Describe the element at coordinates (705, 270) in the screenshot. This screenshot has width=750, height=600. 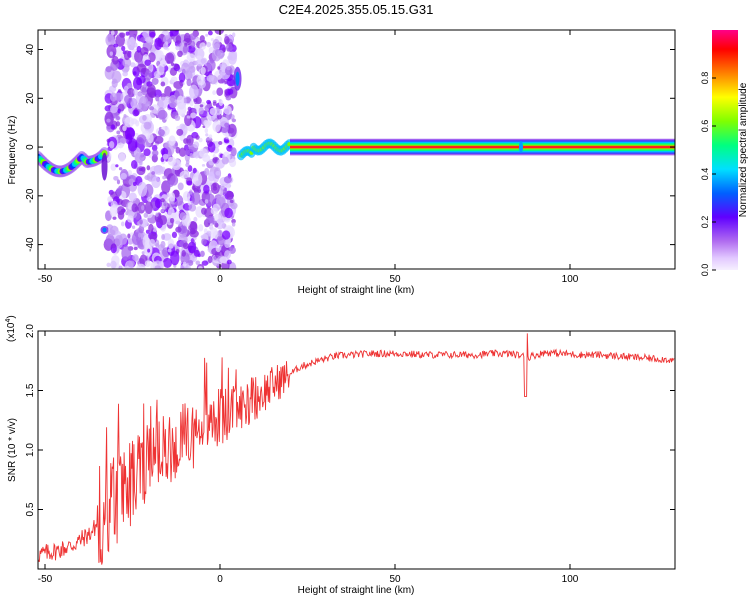
I see `colorbar-tick-label: 0.0` at that location.